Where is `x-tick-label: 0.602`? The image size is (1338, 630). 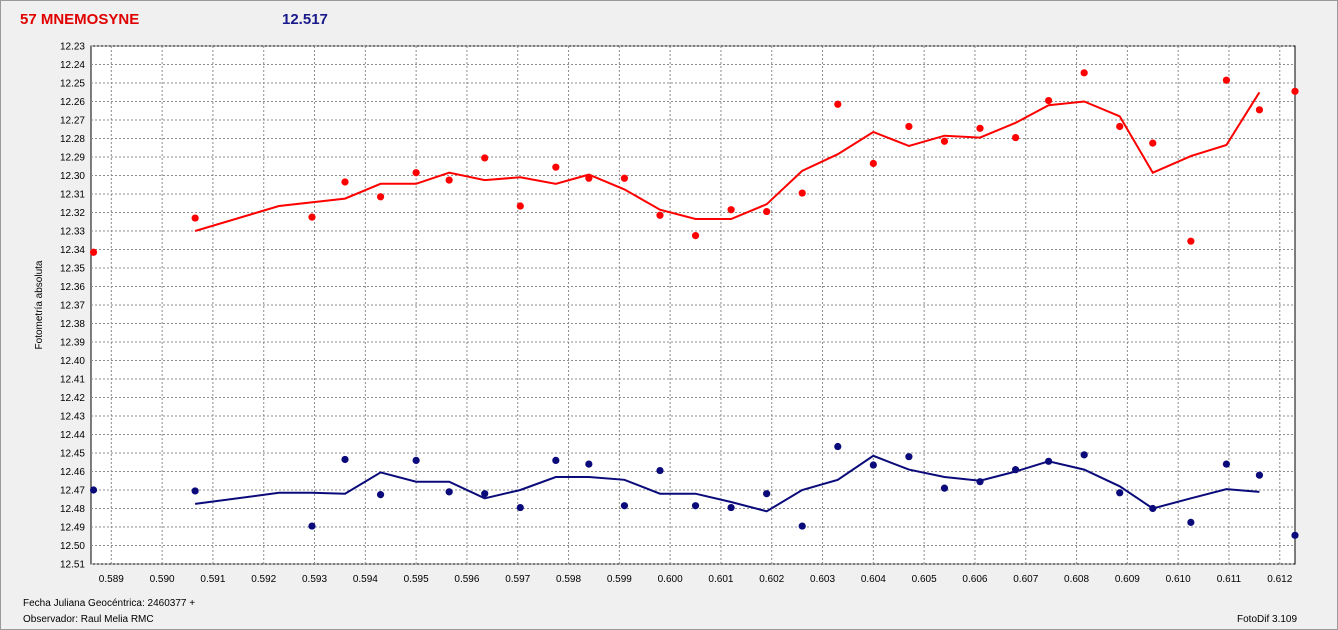 x-tick-label: 0.602 is located at coordinates (771, 579).